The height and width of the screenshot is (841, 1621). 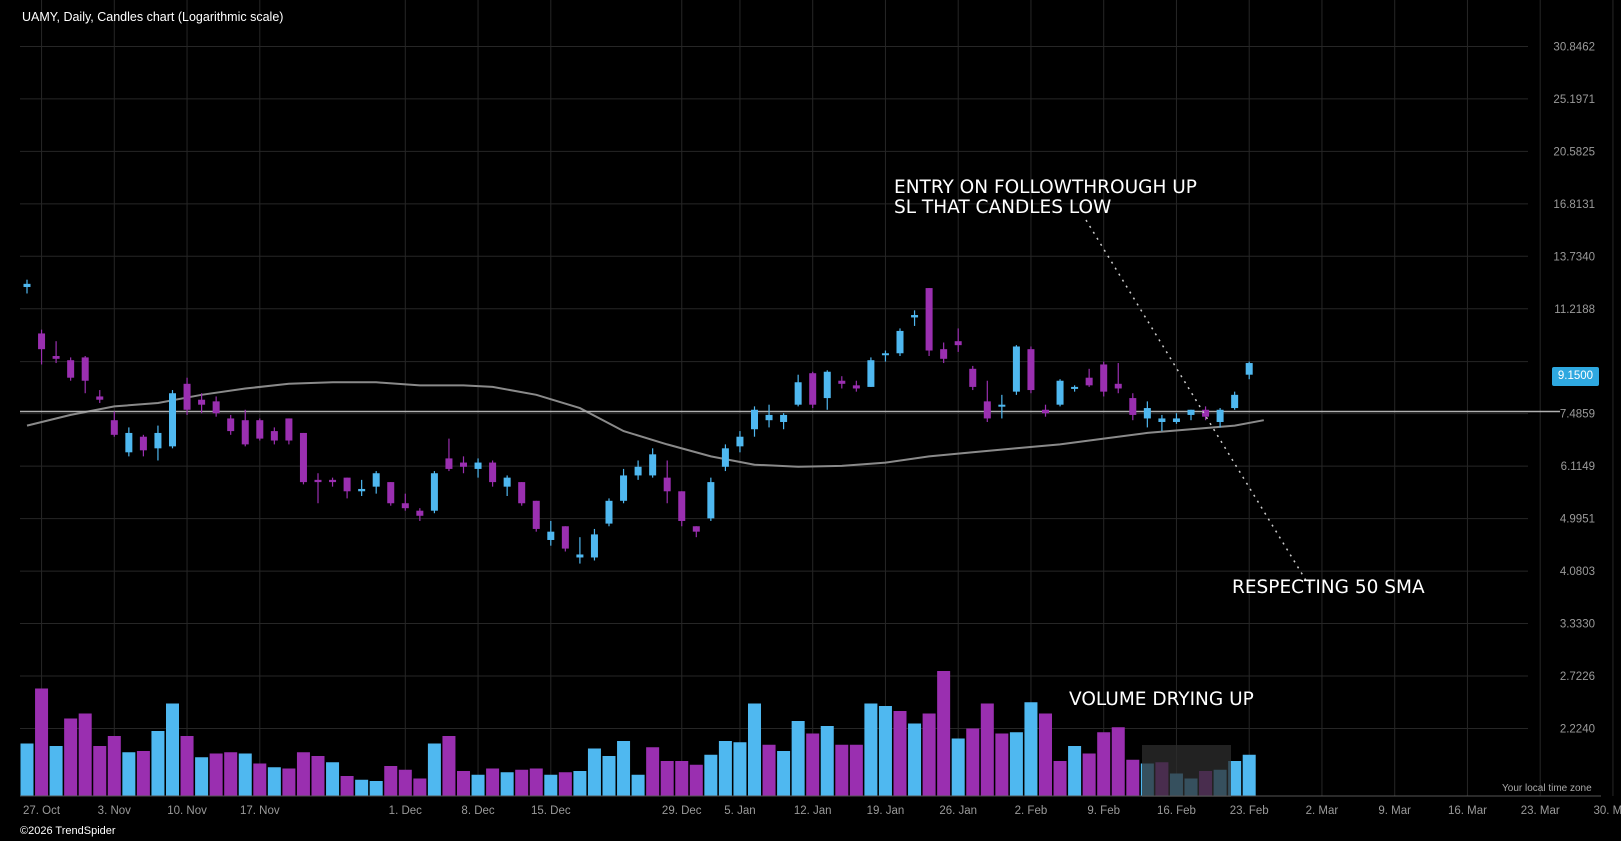 What do you see at coordinates (1547, 788) in the screenshot?
I see `timezone-note: Your local time zone` at bounding box center [1547, 788].